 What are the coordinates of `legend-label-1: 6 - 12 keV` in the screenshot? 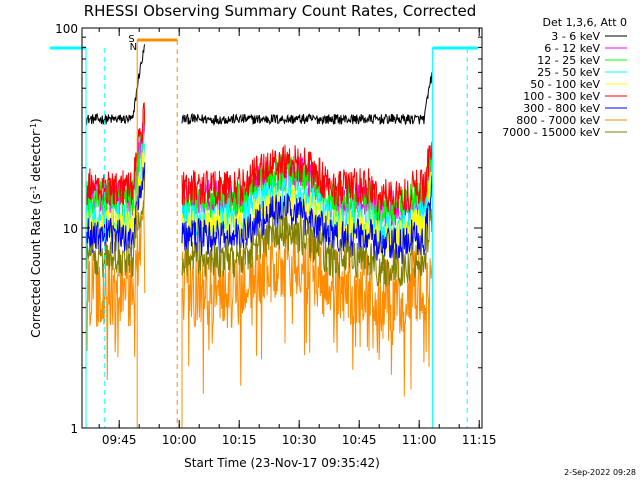 It's located at (572, 48).